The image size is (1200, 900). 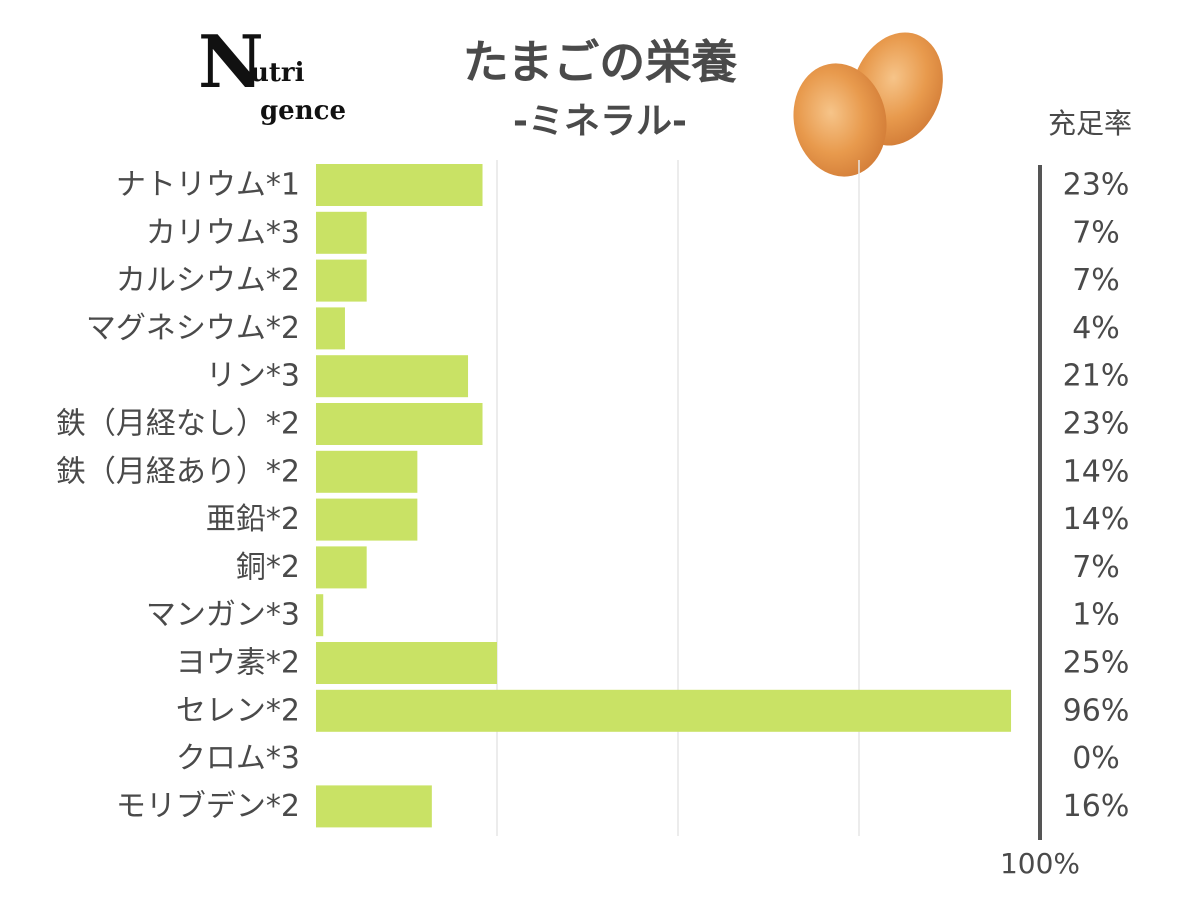 I want to click on category-label-8: 銅*2, so click(x=268, y=567).